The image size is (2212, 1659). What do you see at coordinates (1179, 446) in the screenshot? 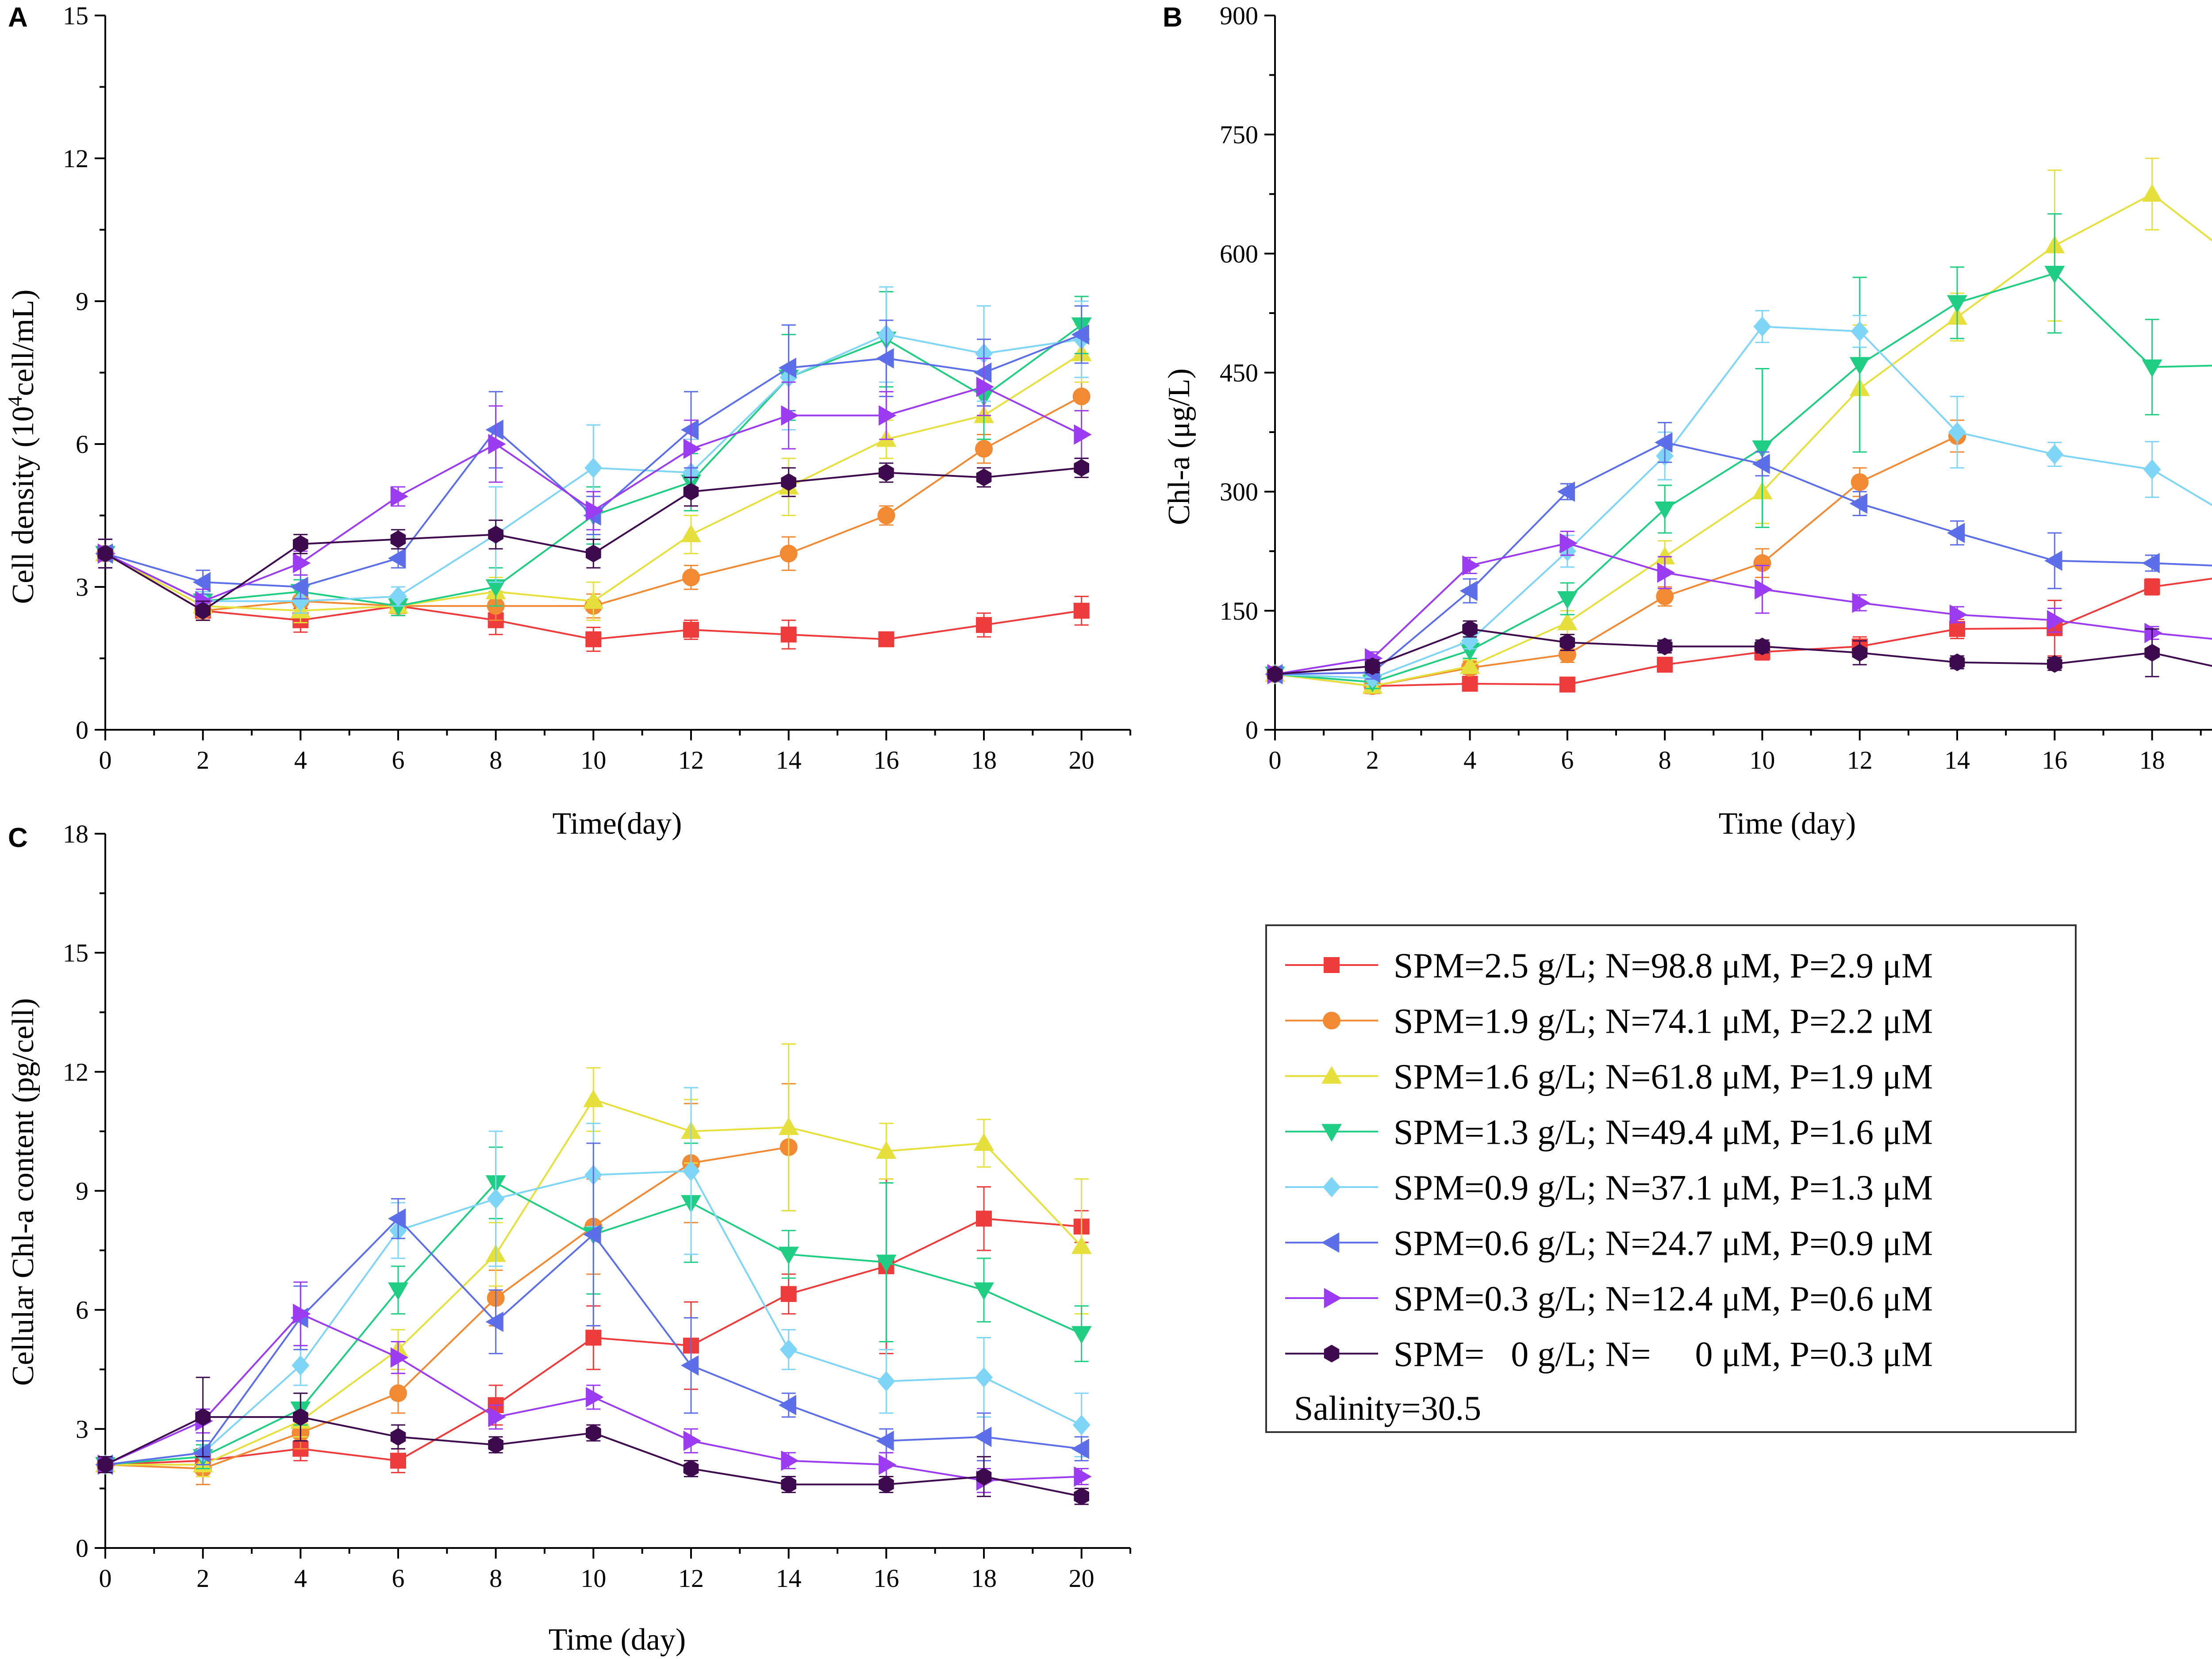
I see `panel-b-y-axis-label: Chl-a (μg/L)` at bounding box center [1179, 446].